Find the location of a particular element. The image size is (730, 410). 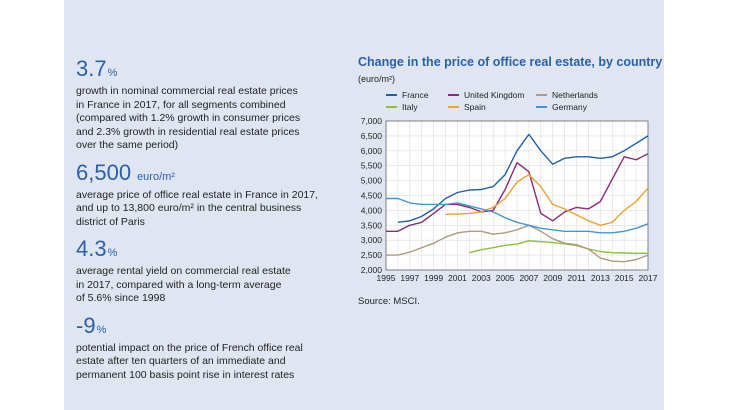

series-line-italy is located at coordinates (558, 247).